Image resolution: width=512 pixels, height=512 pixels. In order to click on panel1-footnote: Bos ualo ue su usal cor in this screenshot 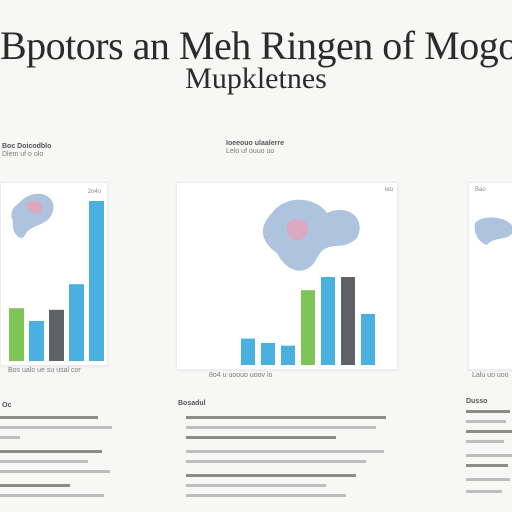, I will do `click(44, 370)`.